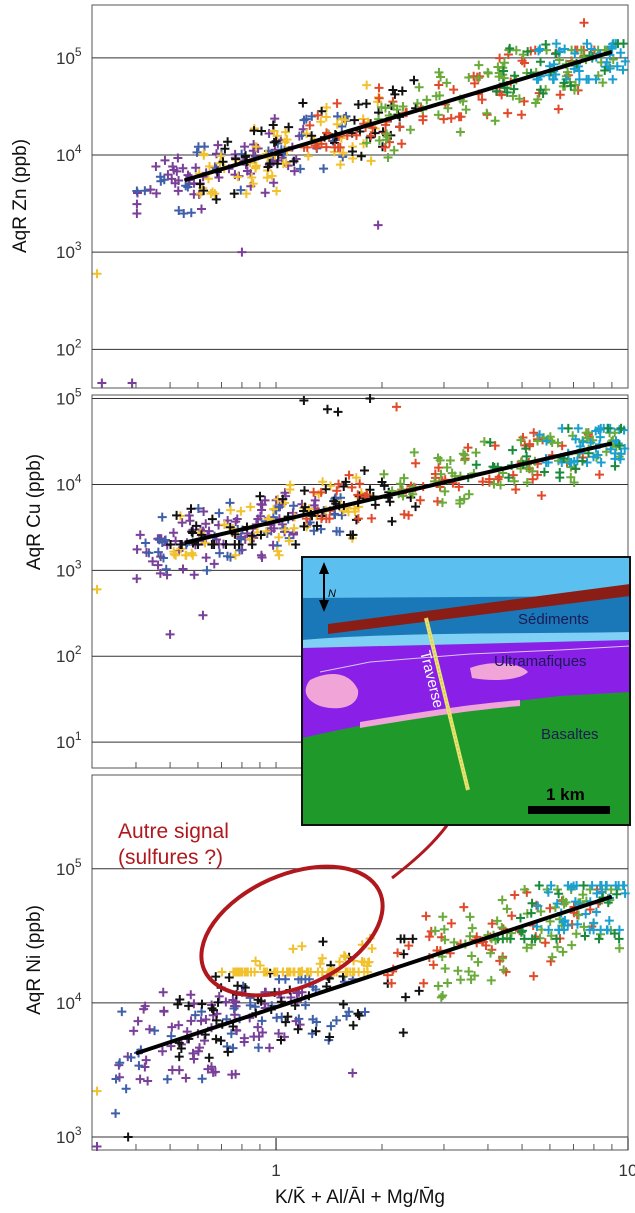 The height and width of the screenshot is (1213, 635). Describe the element at coordinates (78, 736) in the screenshot. I see `y-tick-exponent: 1` at that location.